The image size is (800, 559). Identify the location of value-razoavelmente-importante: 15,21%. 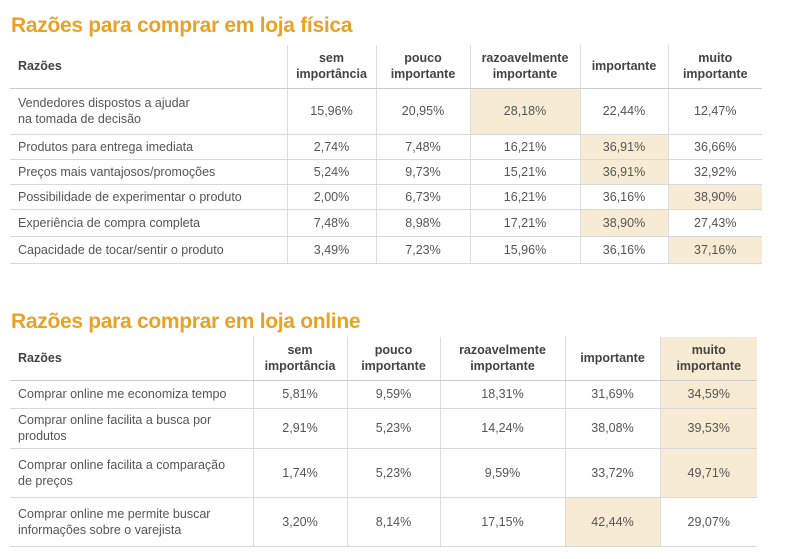
(524, 172).